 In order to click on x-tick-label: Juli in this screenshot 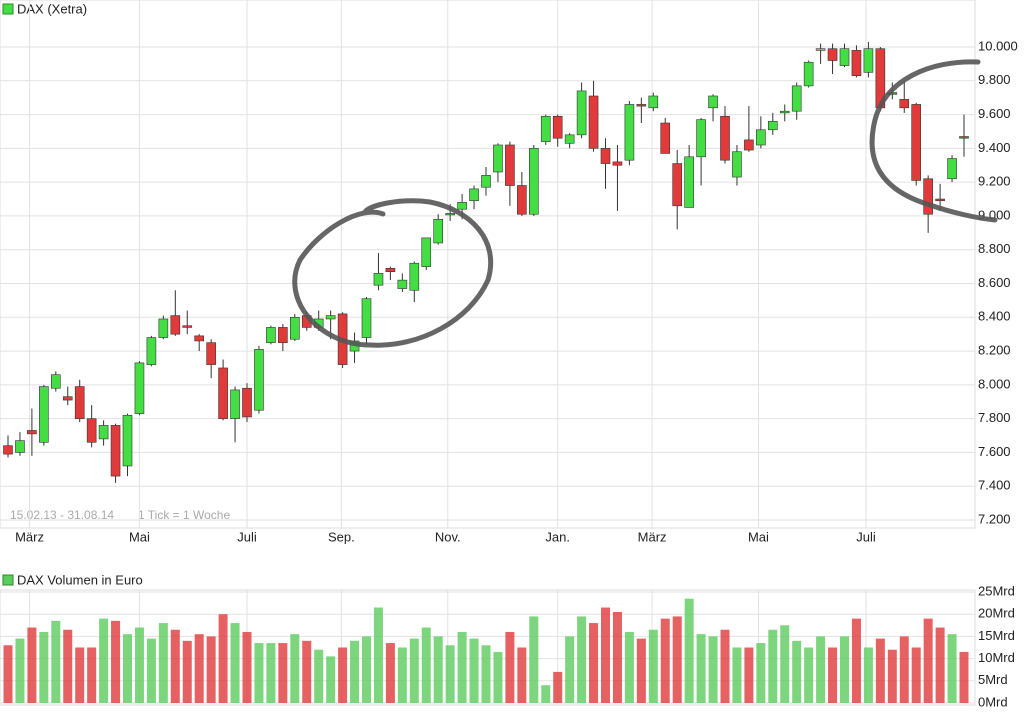, I will do `click(247, 536)`.